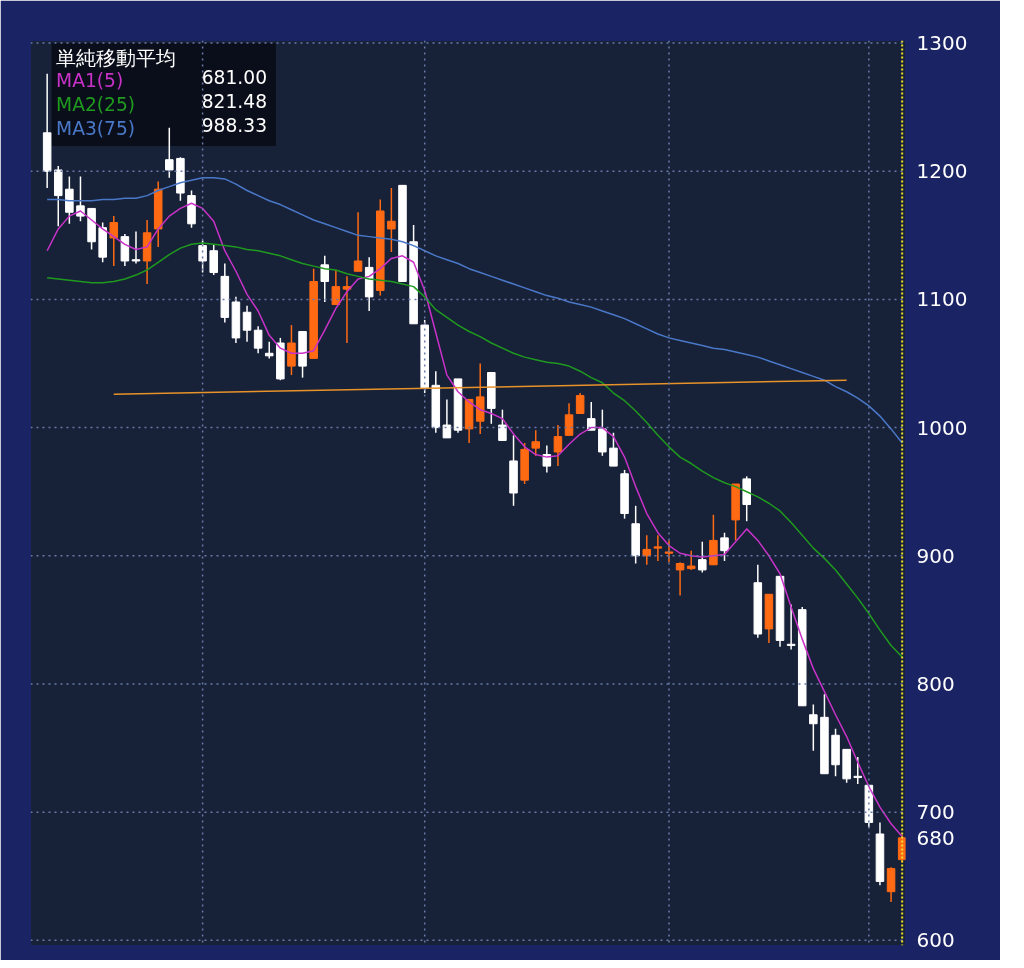  I want to click on text: MA1(5), so click(90, 81).